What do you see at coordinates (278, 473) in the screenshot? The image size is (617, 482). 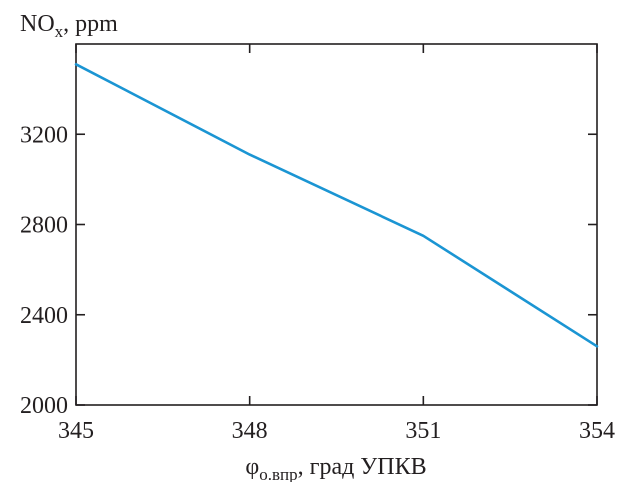 I see `x-axis-title-subscript: о.впр` at bounding box center [278, 473].